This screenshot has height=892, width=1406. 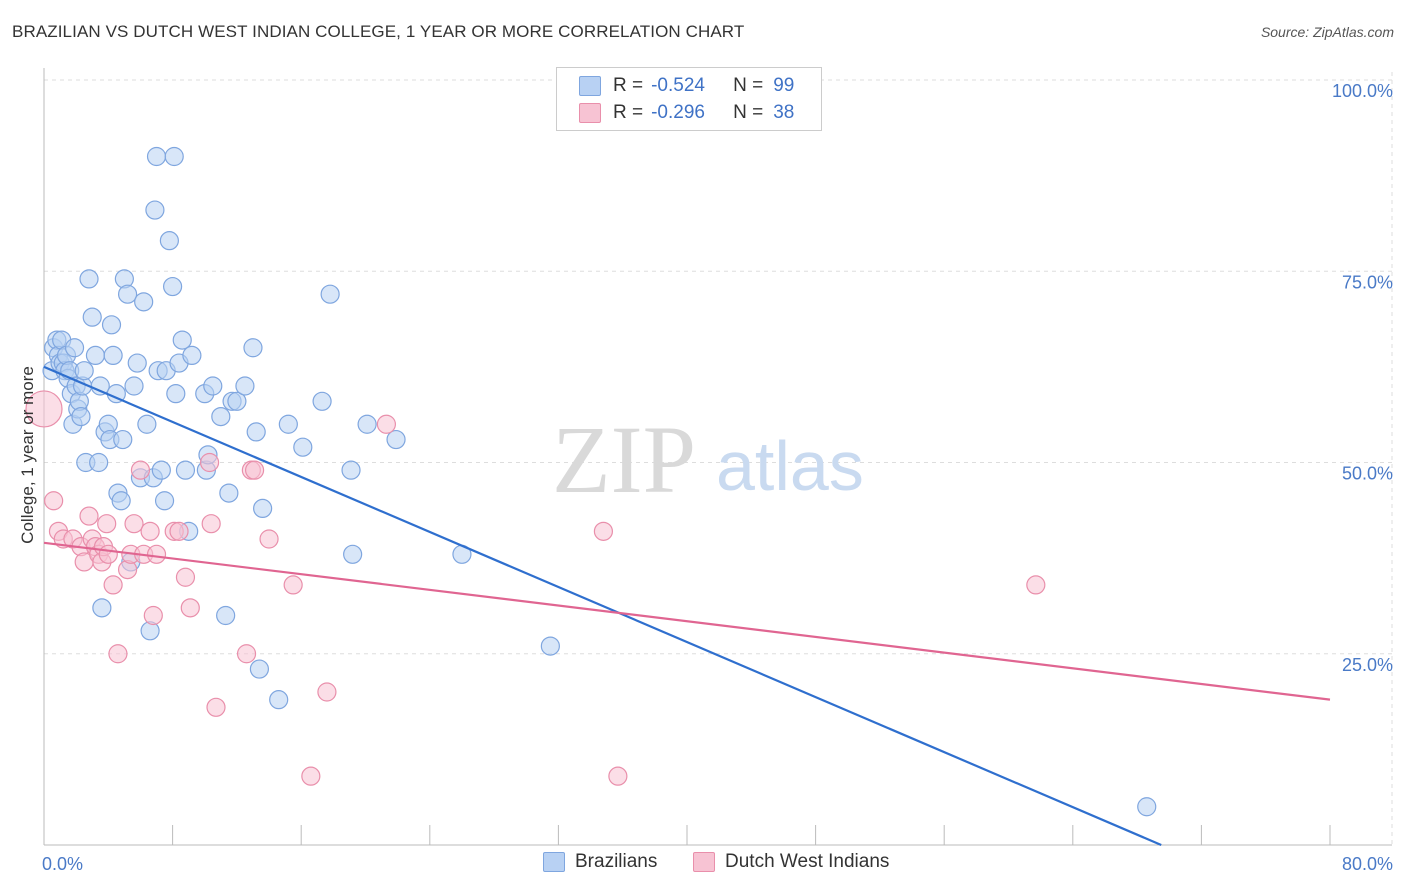 I want to click on series-swatch-blue, so click(x=554, y=862).